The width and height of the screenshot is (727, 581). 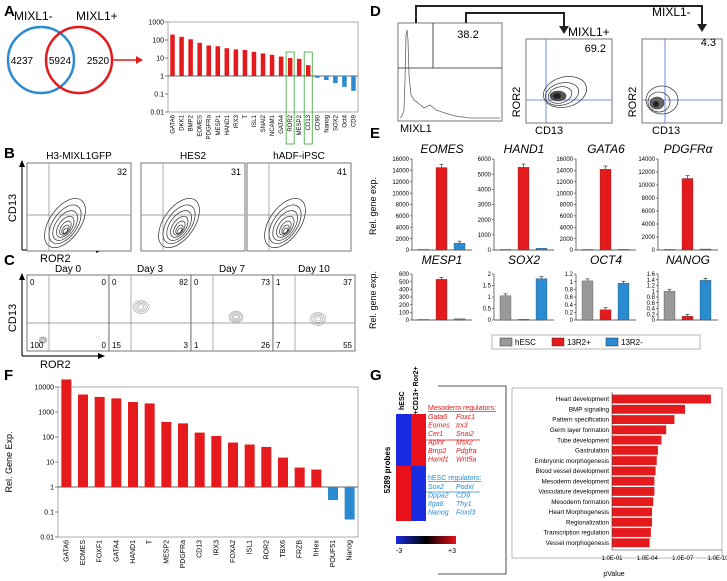 What do you see at coordinates (404, 291) in the screenshot?
I see `e-y-tick-label: 400` at bounding box center [404, 291].